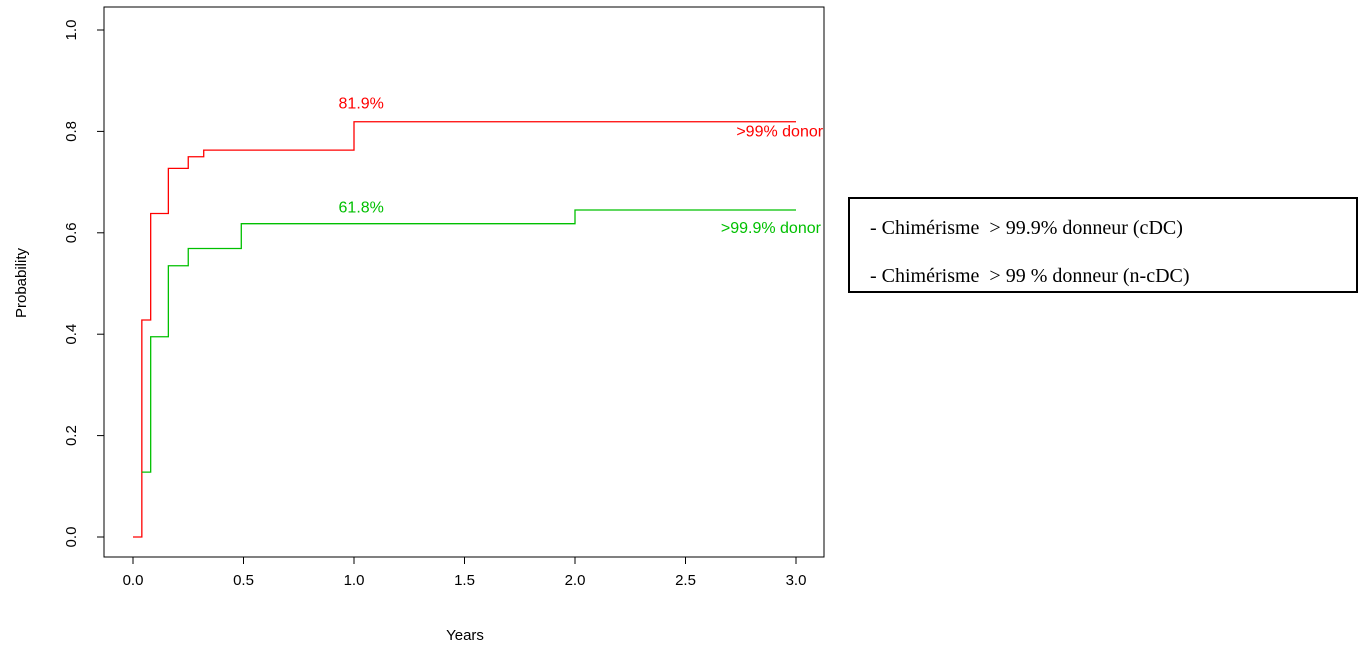 This screenshot has height=645, width=1360. Describe the element at coordinates (1026, 228) in the screenshot. I see `legend-item-cdc: - Chimérisme > 99.9% donneur (cDC)` at that location.